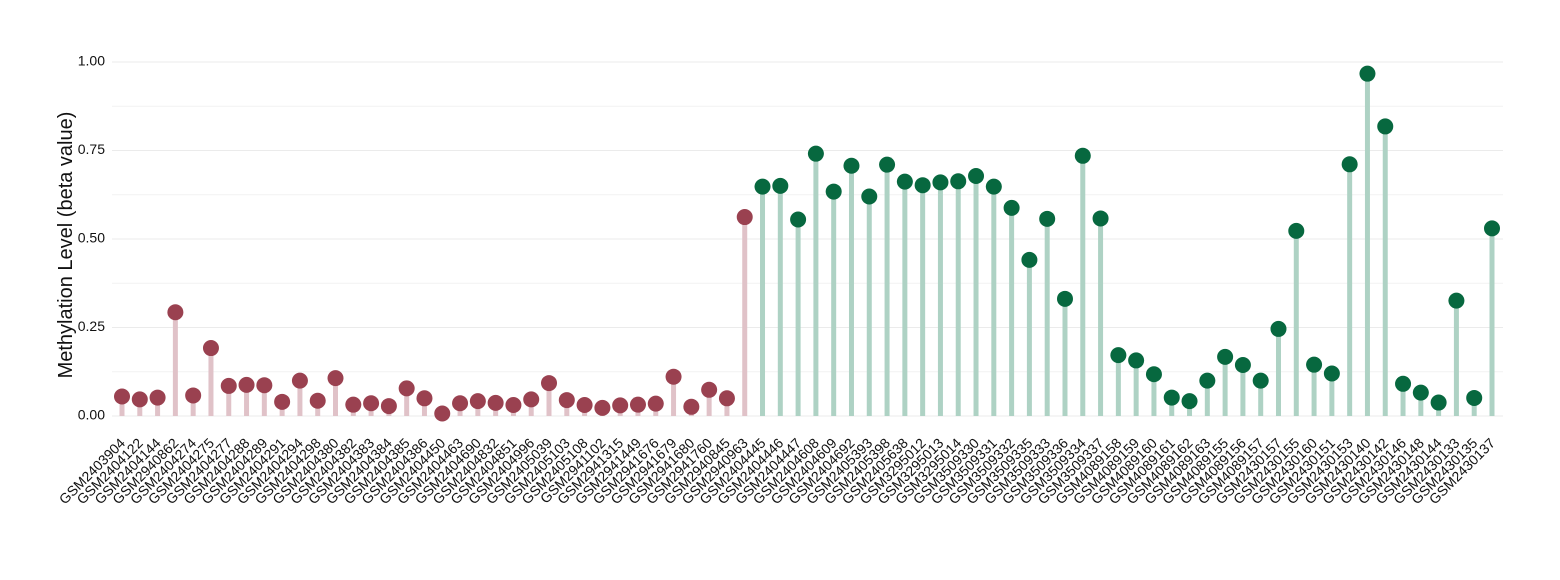  What do you see at coordinates (91, 415) in the screenshot?
I see `y-tick-label: 0.00` at bounding box center [91, 415].